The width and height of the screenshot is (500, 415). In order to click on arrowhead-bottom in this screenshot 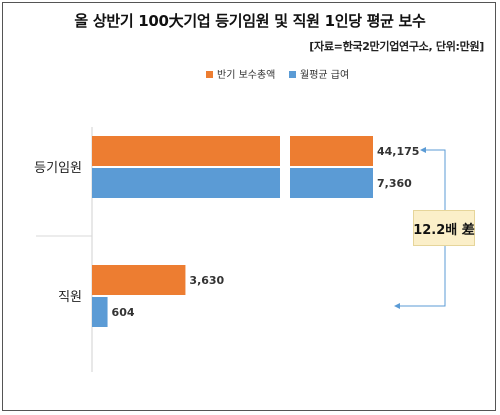, I will do `click(397, 306)`.